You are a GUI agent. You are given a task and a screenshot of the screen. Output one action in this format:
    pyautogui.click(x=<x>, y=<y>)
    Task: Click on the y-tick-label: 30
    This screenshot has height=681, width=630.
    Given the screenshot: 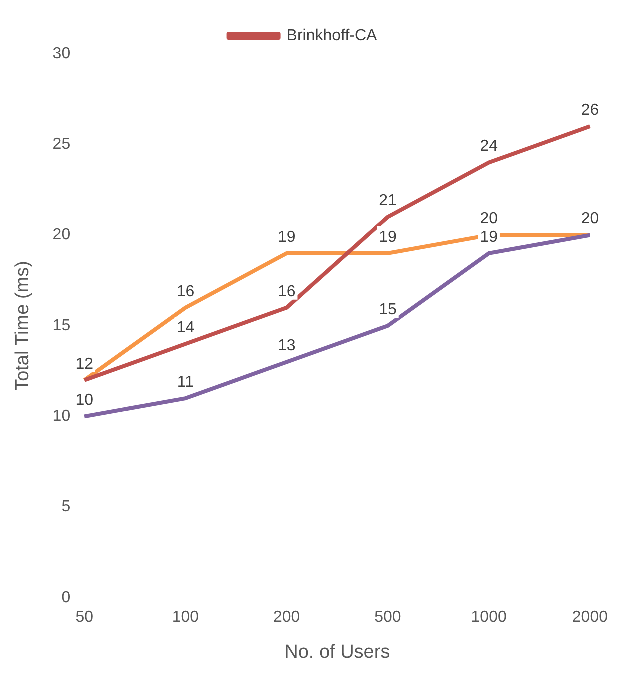 What is the action you would take?
    pyautogui.click(x=61, y=53)
    